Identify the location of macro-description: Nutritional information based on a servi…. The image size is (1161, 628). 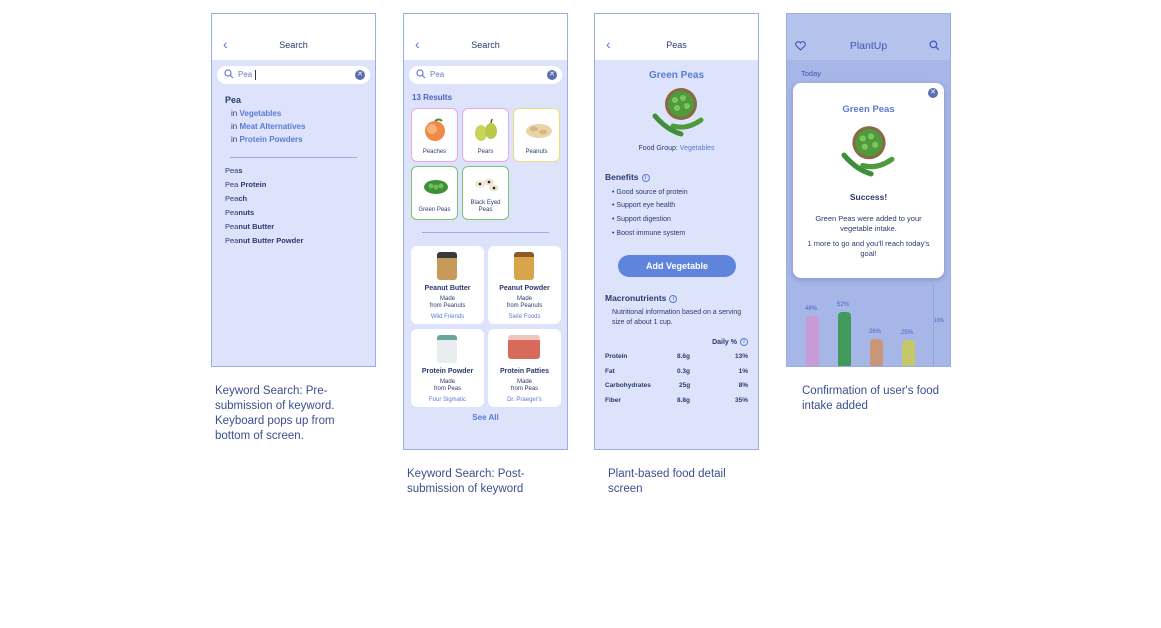
(677, 317).